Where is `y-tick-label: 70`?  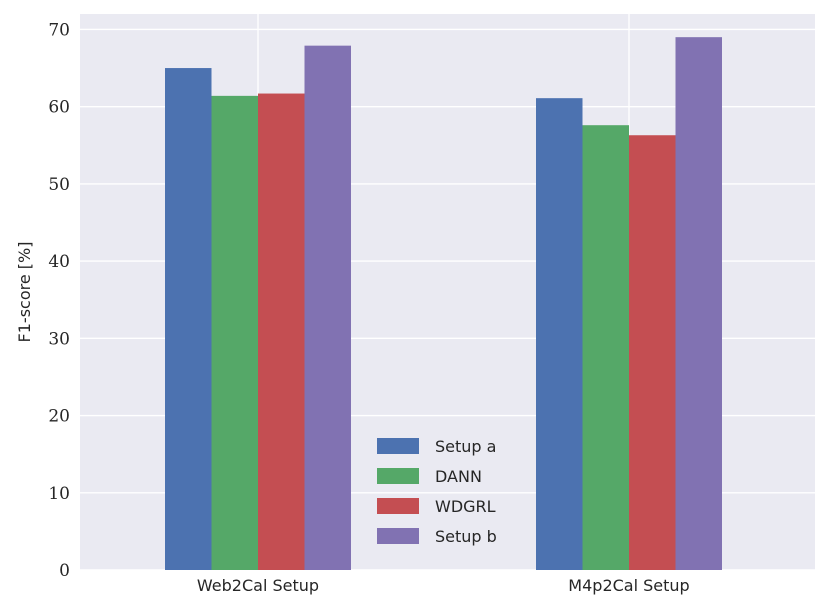 y-tick-label: 70 is located at coordinates (59, 30).